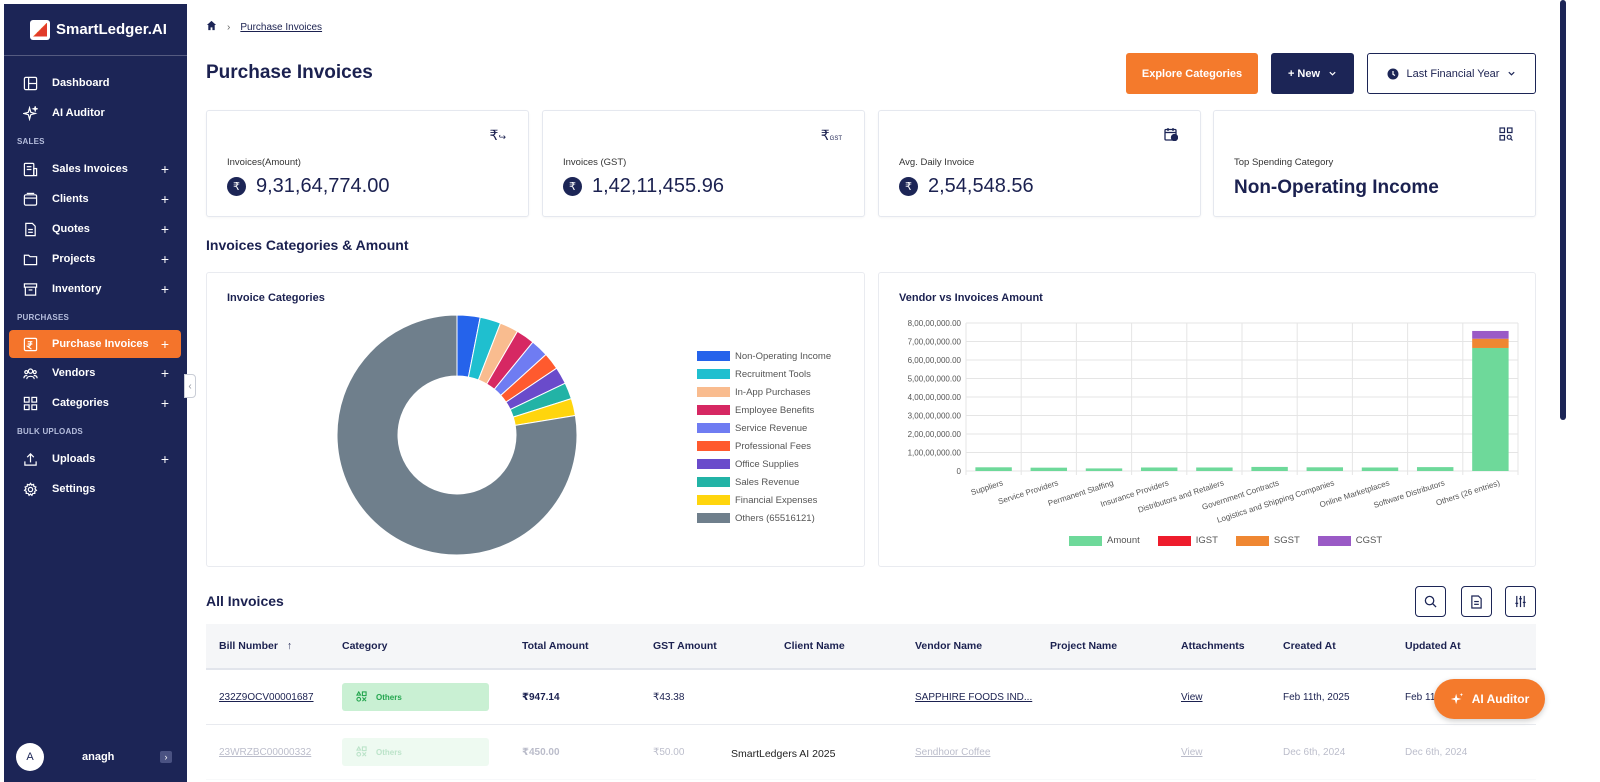  What do you see at coordinates (1214, 469) in the screenshot?
I see `bar-amount-distributors-and-retailers` at bounding box center [1214, 469].